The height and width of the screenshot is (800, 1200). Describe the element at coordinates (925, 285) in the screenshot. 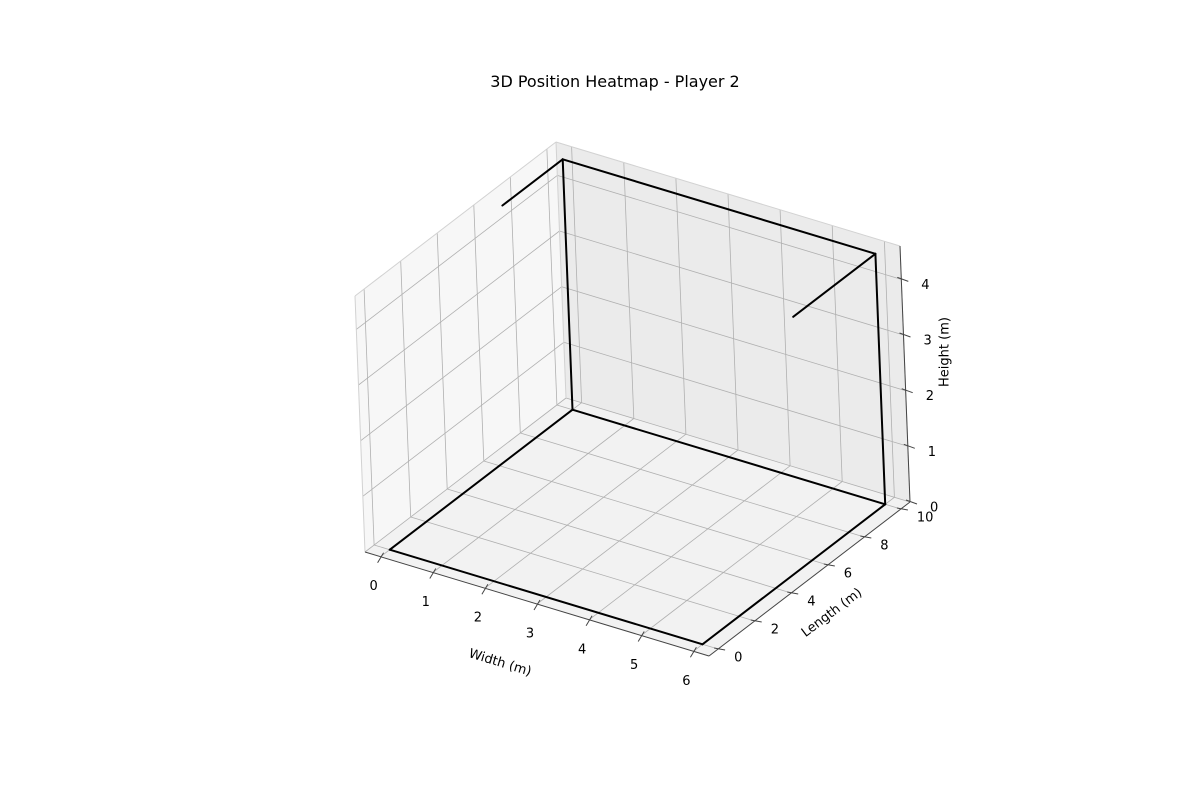

I see `z-tick-label: 4` at that location.